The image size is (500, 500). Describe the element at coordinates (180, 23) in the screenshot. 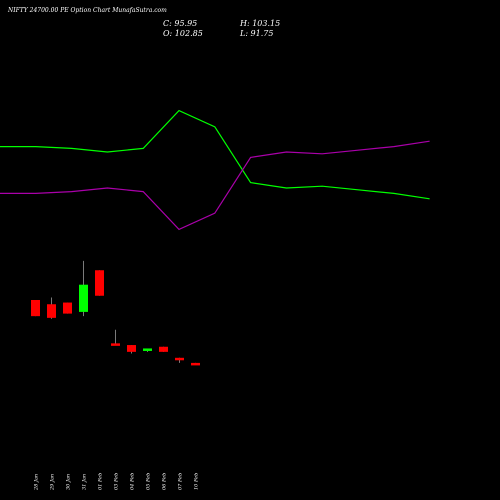

I see `close-value: C: 95.95` at that location.